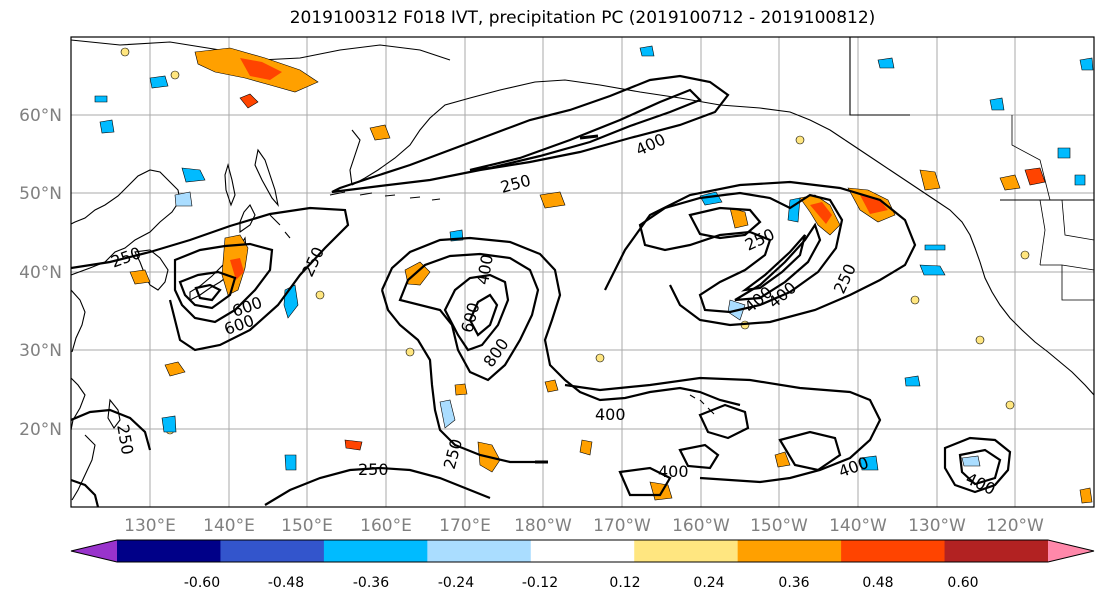 The width and height of the screenshot is (1105, 601). Describe the element at coordinates (40, 351) in the screenshot. I see `lat-label: 30°N` at that location.